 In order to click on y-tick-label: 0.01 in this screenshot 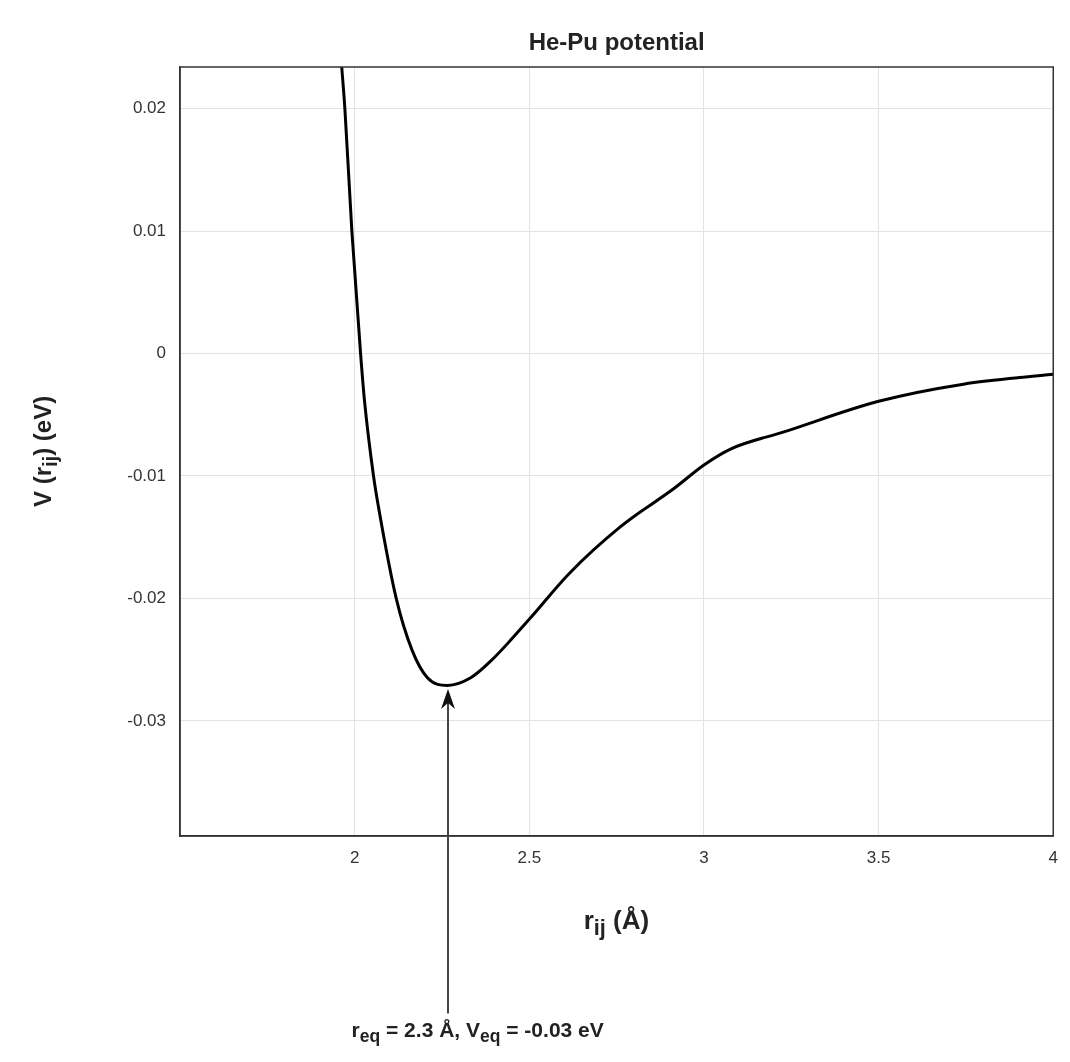, I will do `click(149, 230)`.